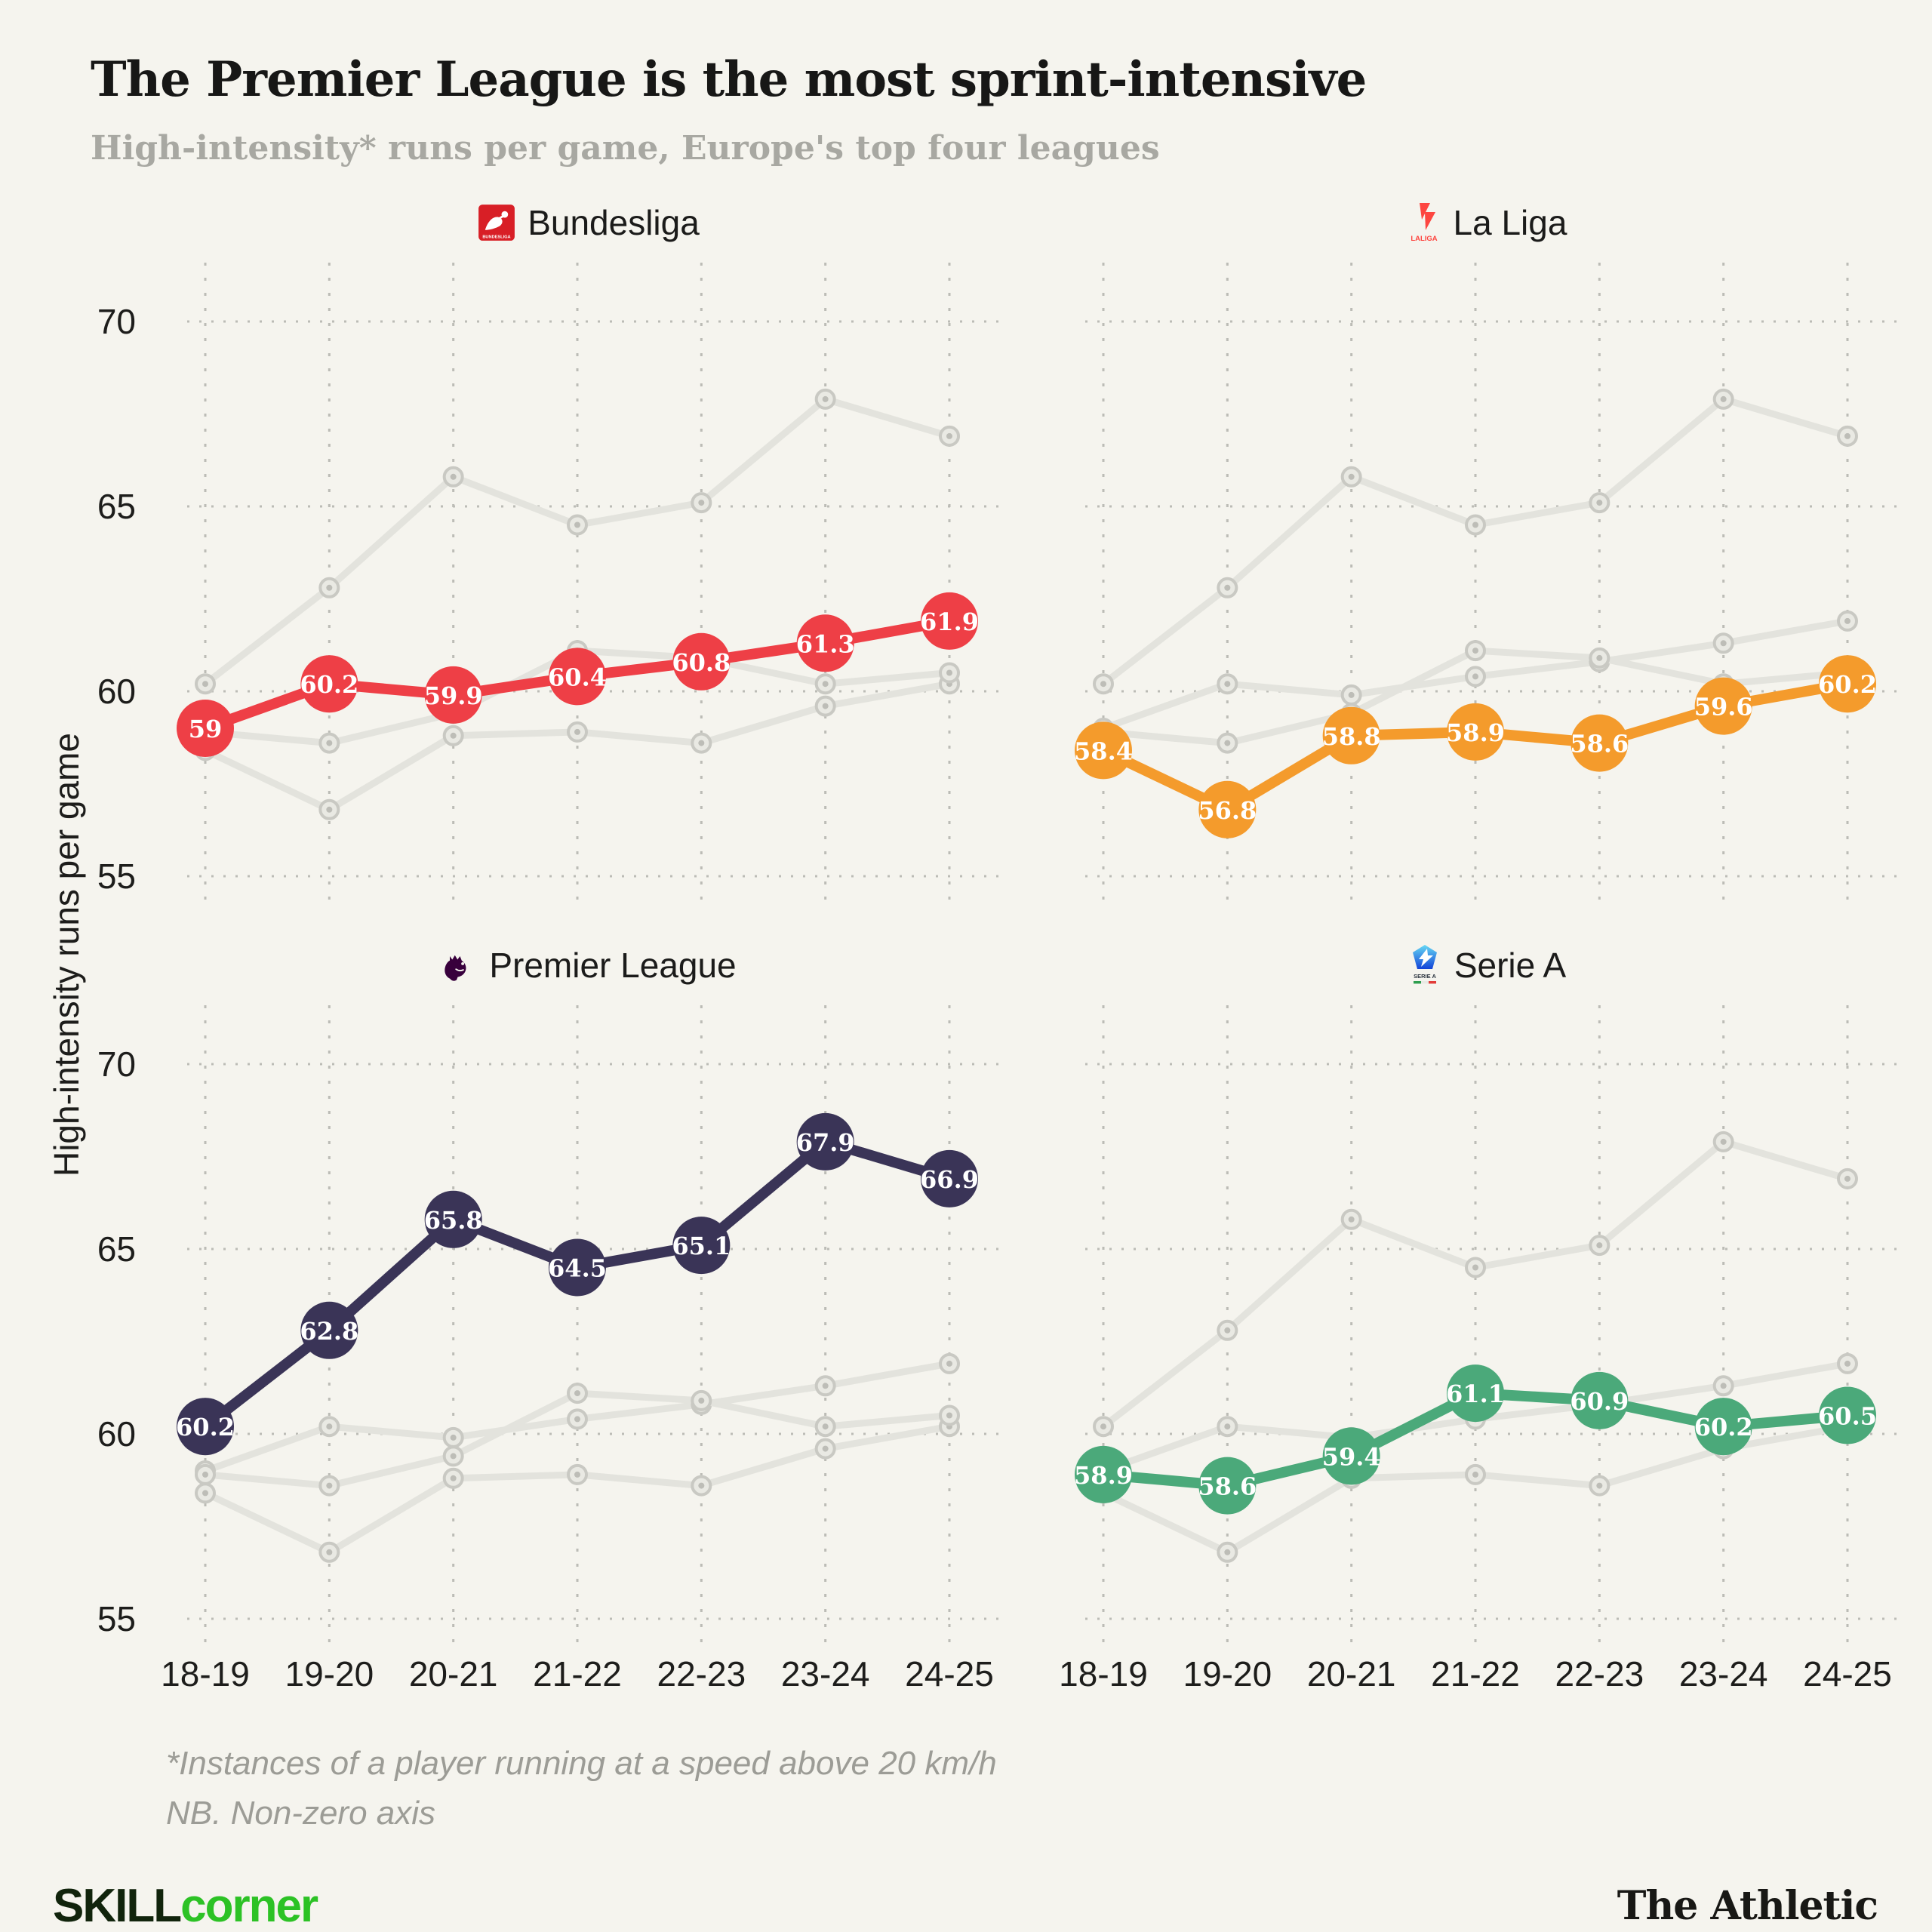 The image size is (1932, 1932). What do you see at coordinates (1424, 223) in the screenshot?
I see `laliga-logo-icon: LALIGA` at bounding box center [1424, 223].